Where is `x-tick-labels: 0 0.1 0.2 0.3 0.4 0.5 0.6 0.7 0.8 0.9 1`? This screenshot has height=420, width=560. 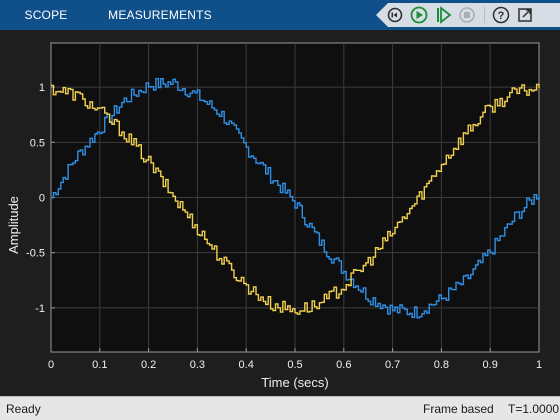 x-tick-labels: 0 0.1 0.2 0.3 0.4 0.5 0.6 0.7 0.8 0.9 1 is located at coordinates (295, 365).